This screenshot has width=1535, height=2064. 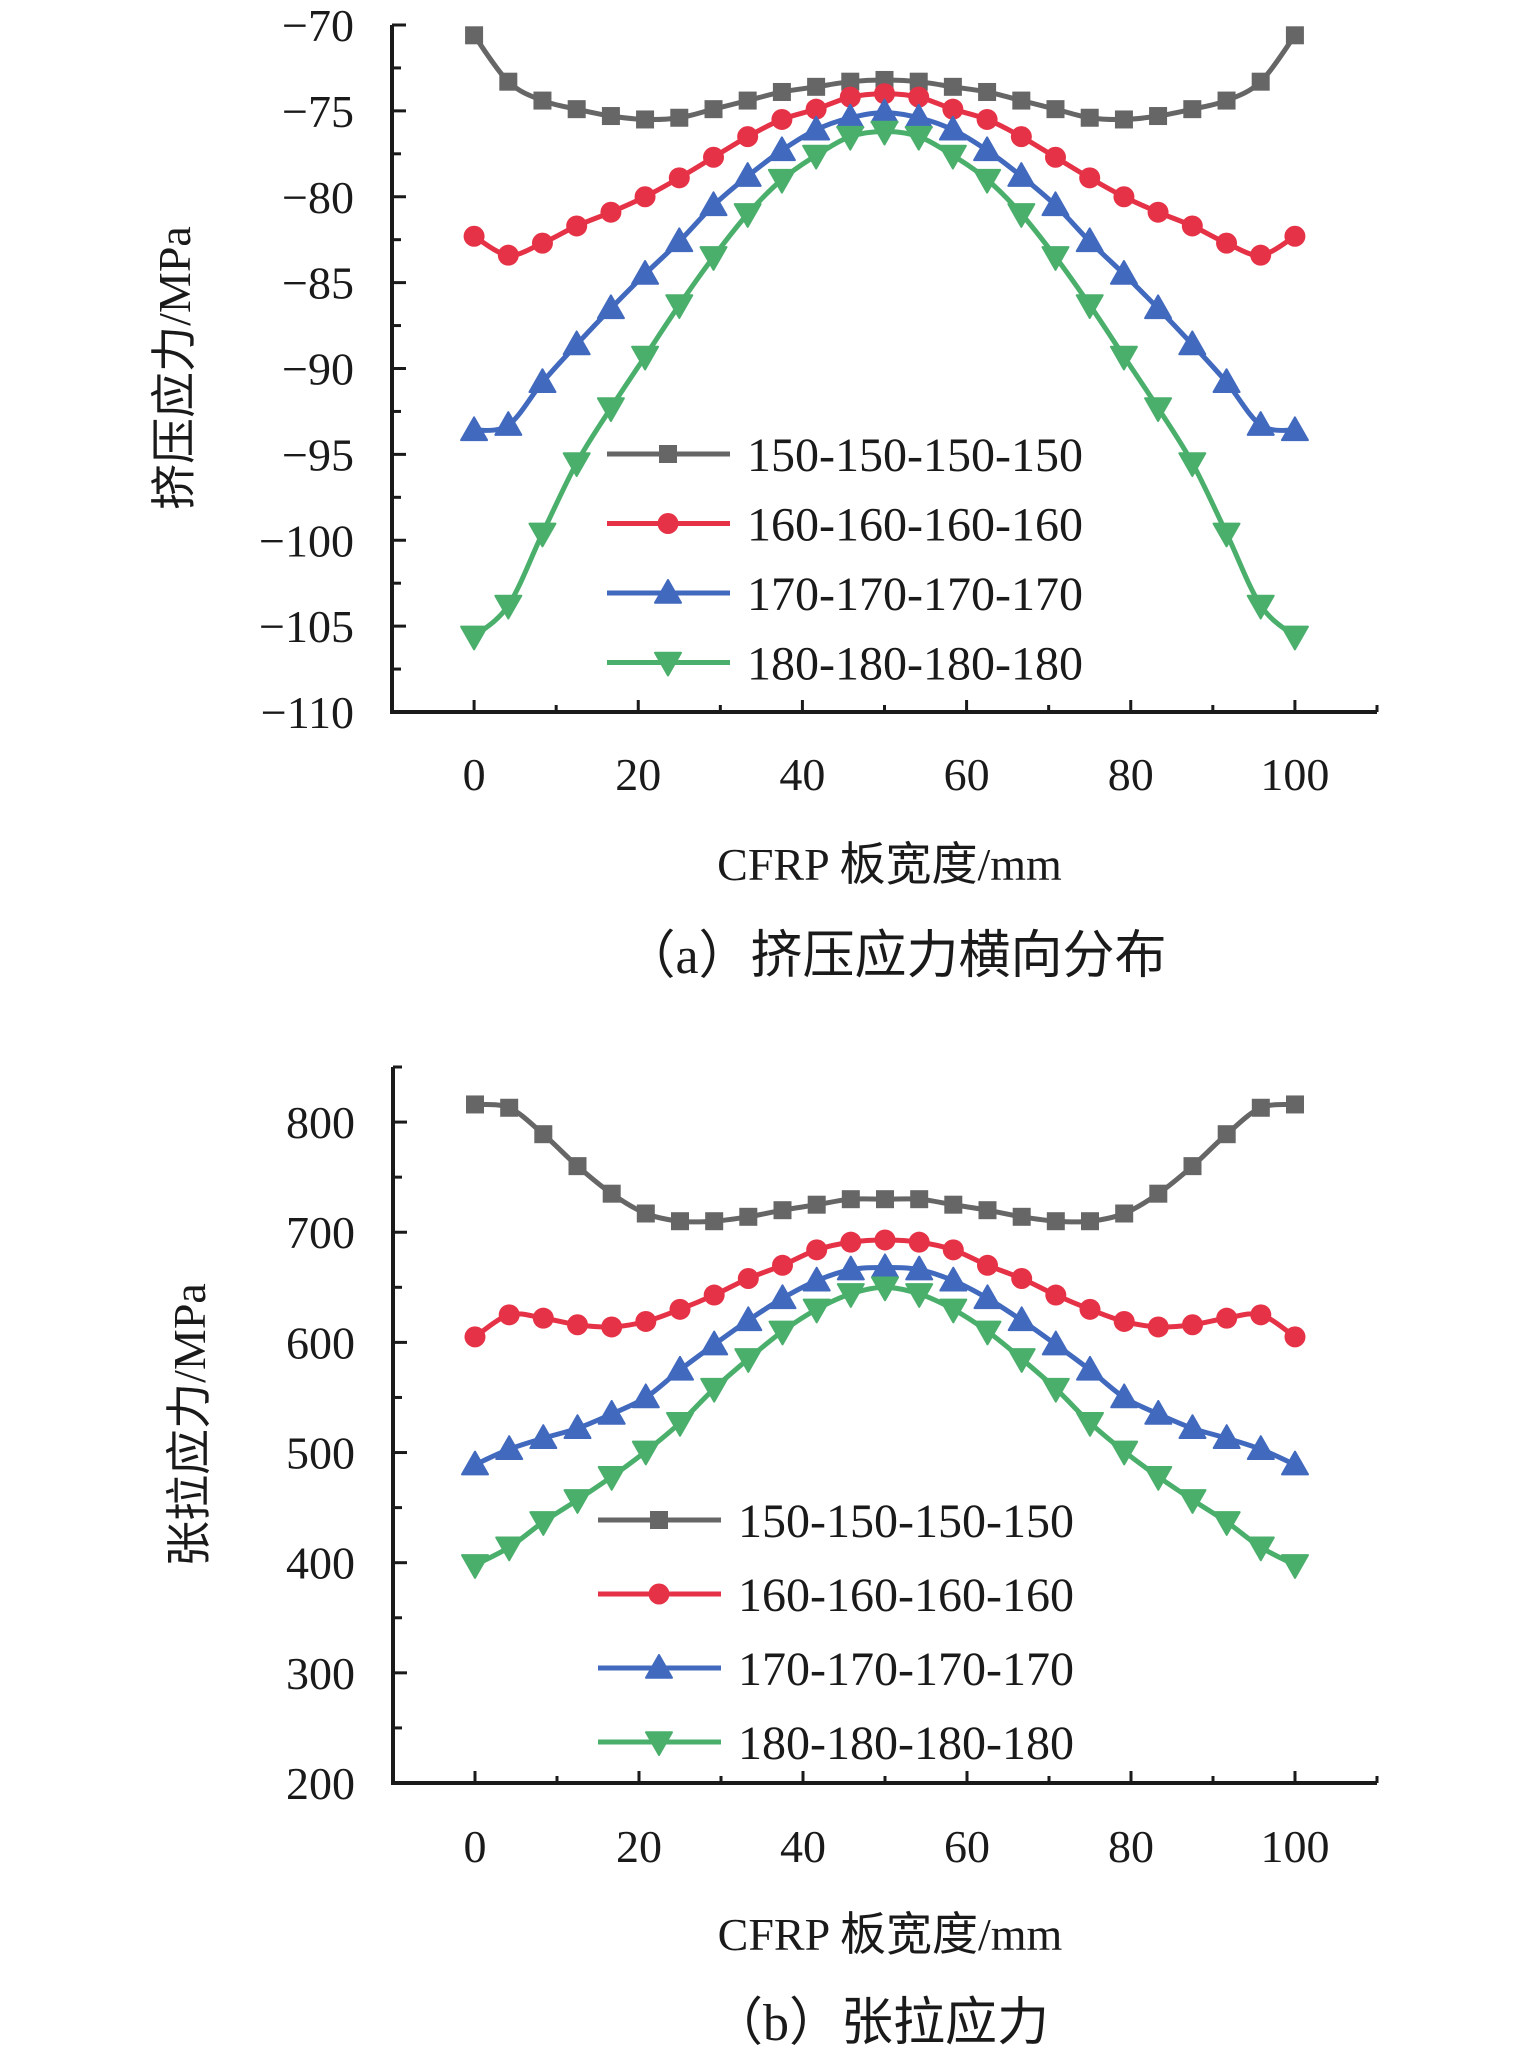 I want to click on y-axis-title: 挤压应力/MPa, so click(x=174, y=368).